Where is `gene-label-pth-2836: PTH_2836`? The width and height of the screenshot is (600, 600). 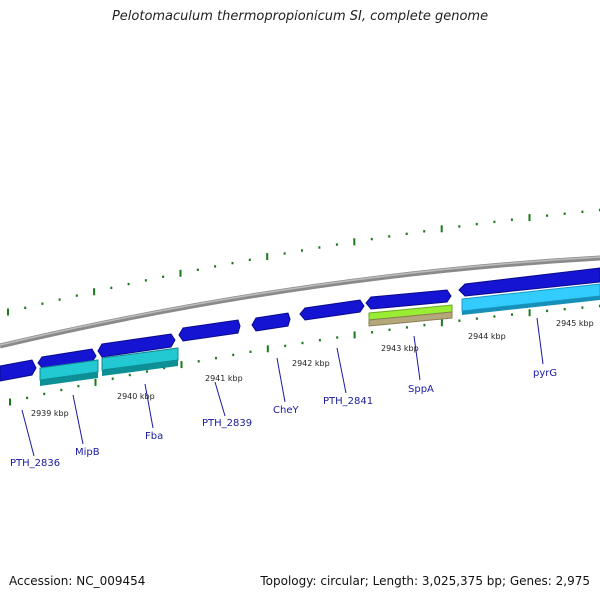 gene-label-pth-2836: PTH_2836 is located at coordinates (35, 463).